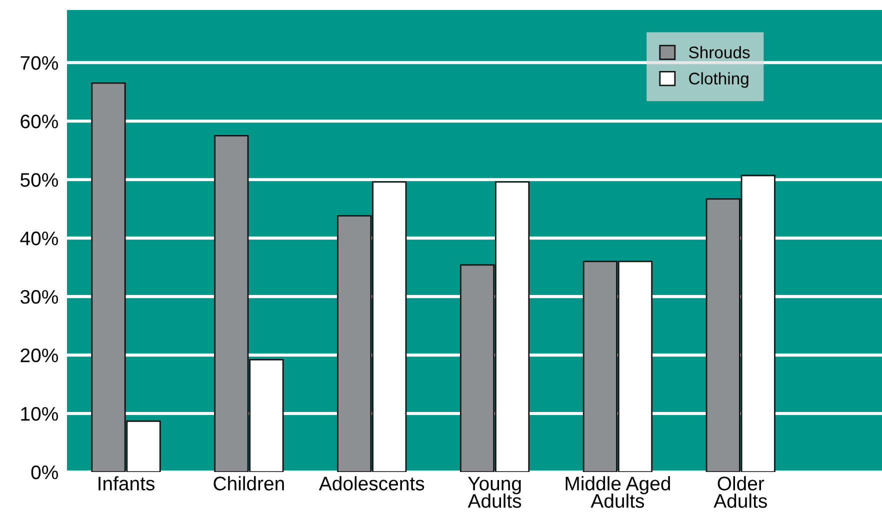 The width and height of the screenshot is (882, 529). What do you see at coordinates (618, 492) in the screenshot?
I see `x-tick-label: Middle Aged Adults` at bounding box center [618, 492].